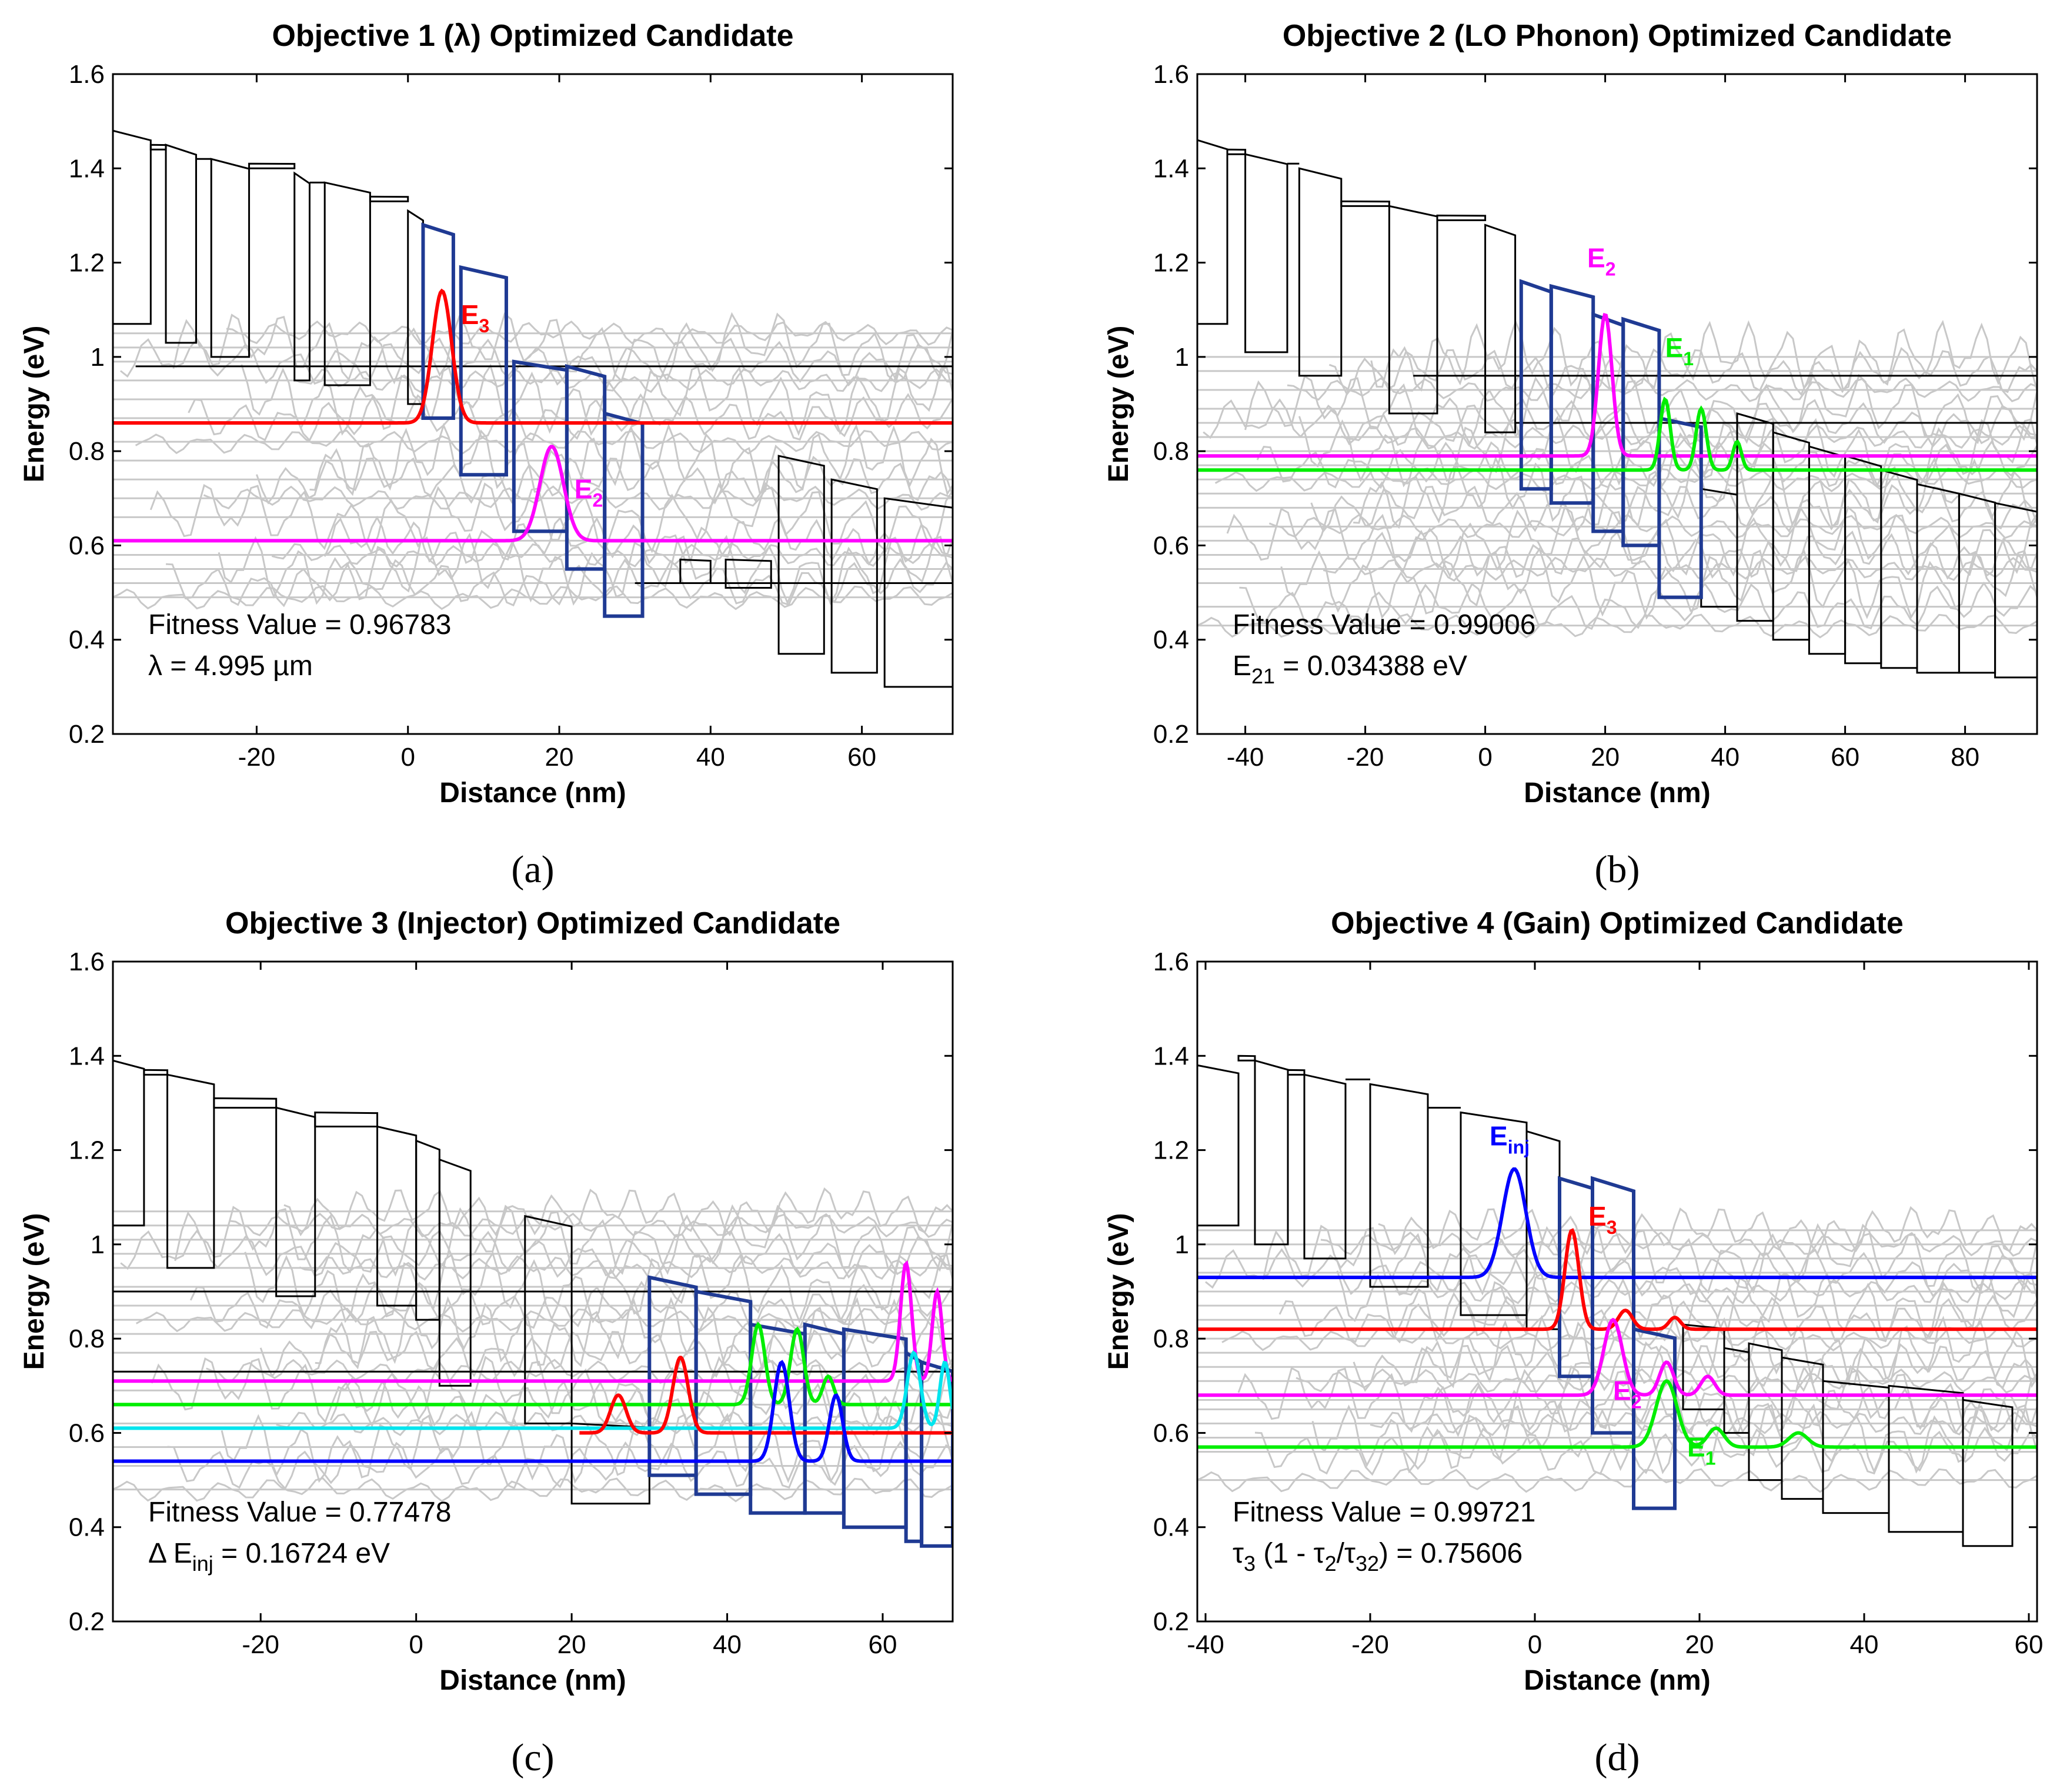 This screenshot has width=2050, height=1792. Describe the element at coordinates (1371, 666) in the screenshot. I see `e21-suffix: = 0.034388 eV` at that location.